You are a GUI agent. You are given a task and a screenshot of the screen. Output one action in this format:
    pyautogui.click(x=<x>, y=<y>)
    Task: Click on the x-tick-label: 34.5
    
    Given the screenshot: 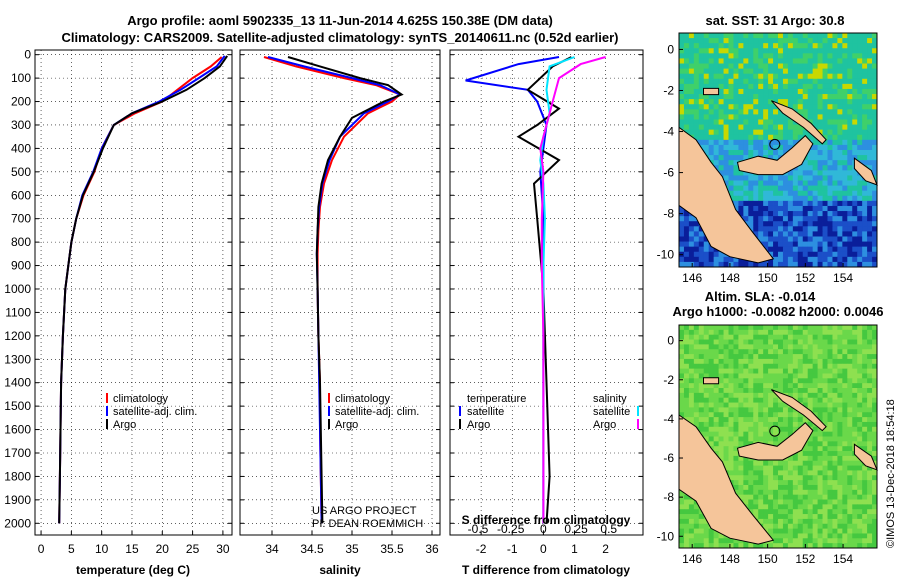 What is the action you would take?
    pyautogui.click(x=312, y=549)
    